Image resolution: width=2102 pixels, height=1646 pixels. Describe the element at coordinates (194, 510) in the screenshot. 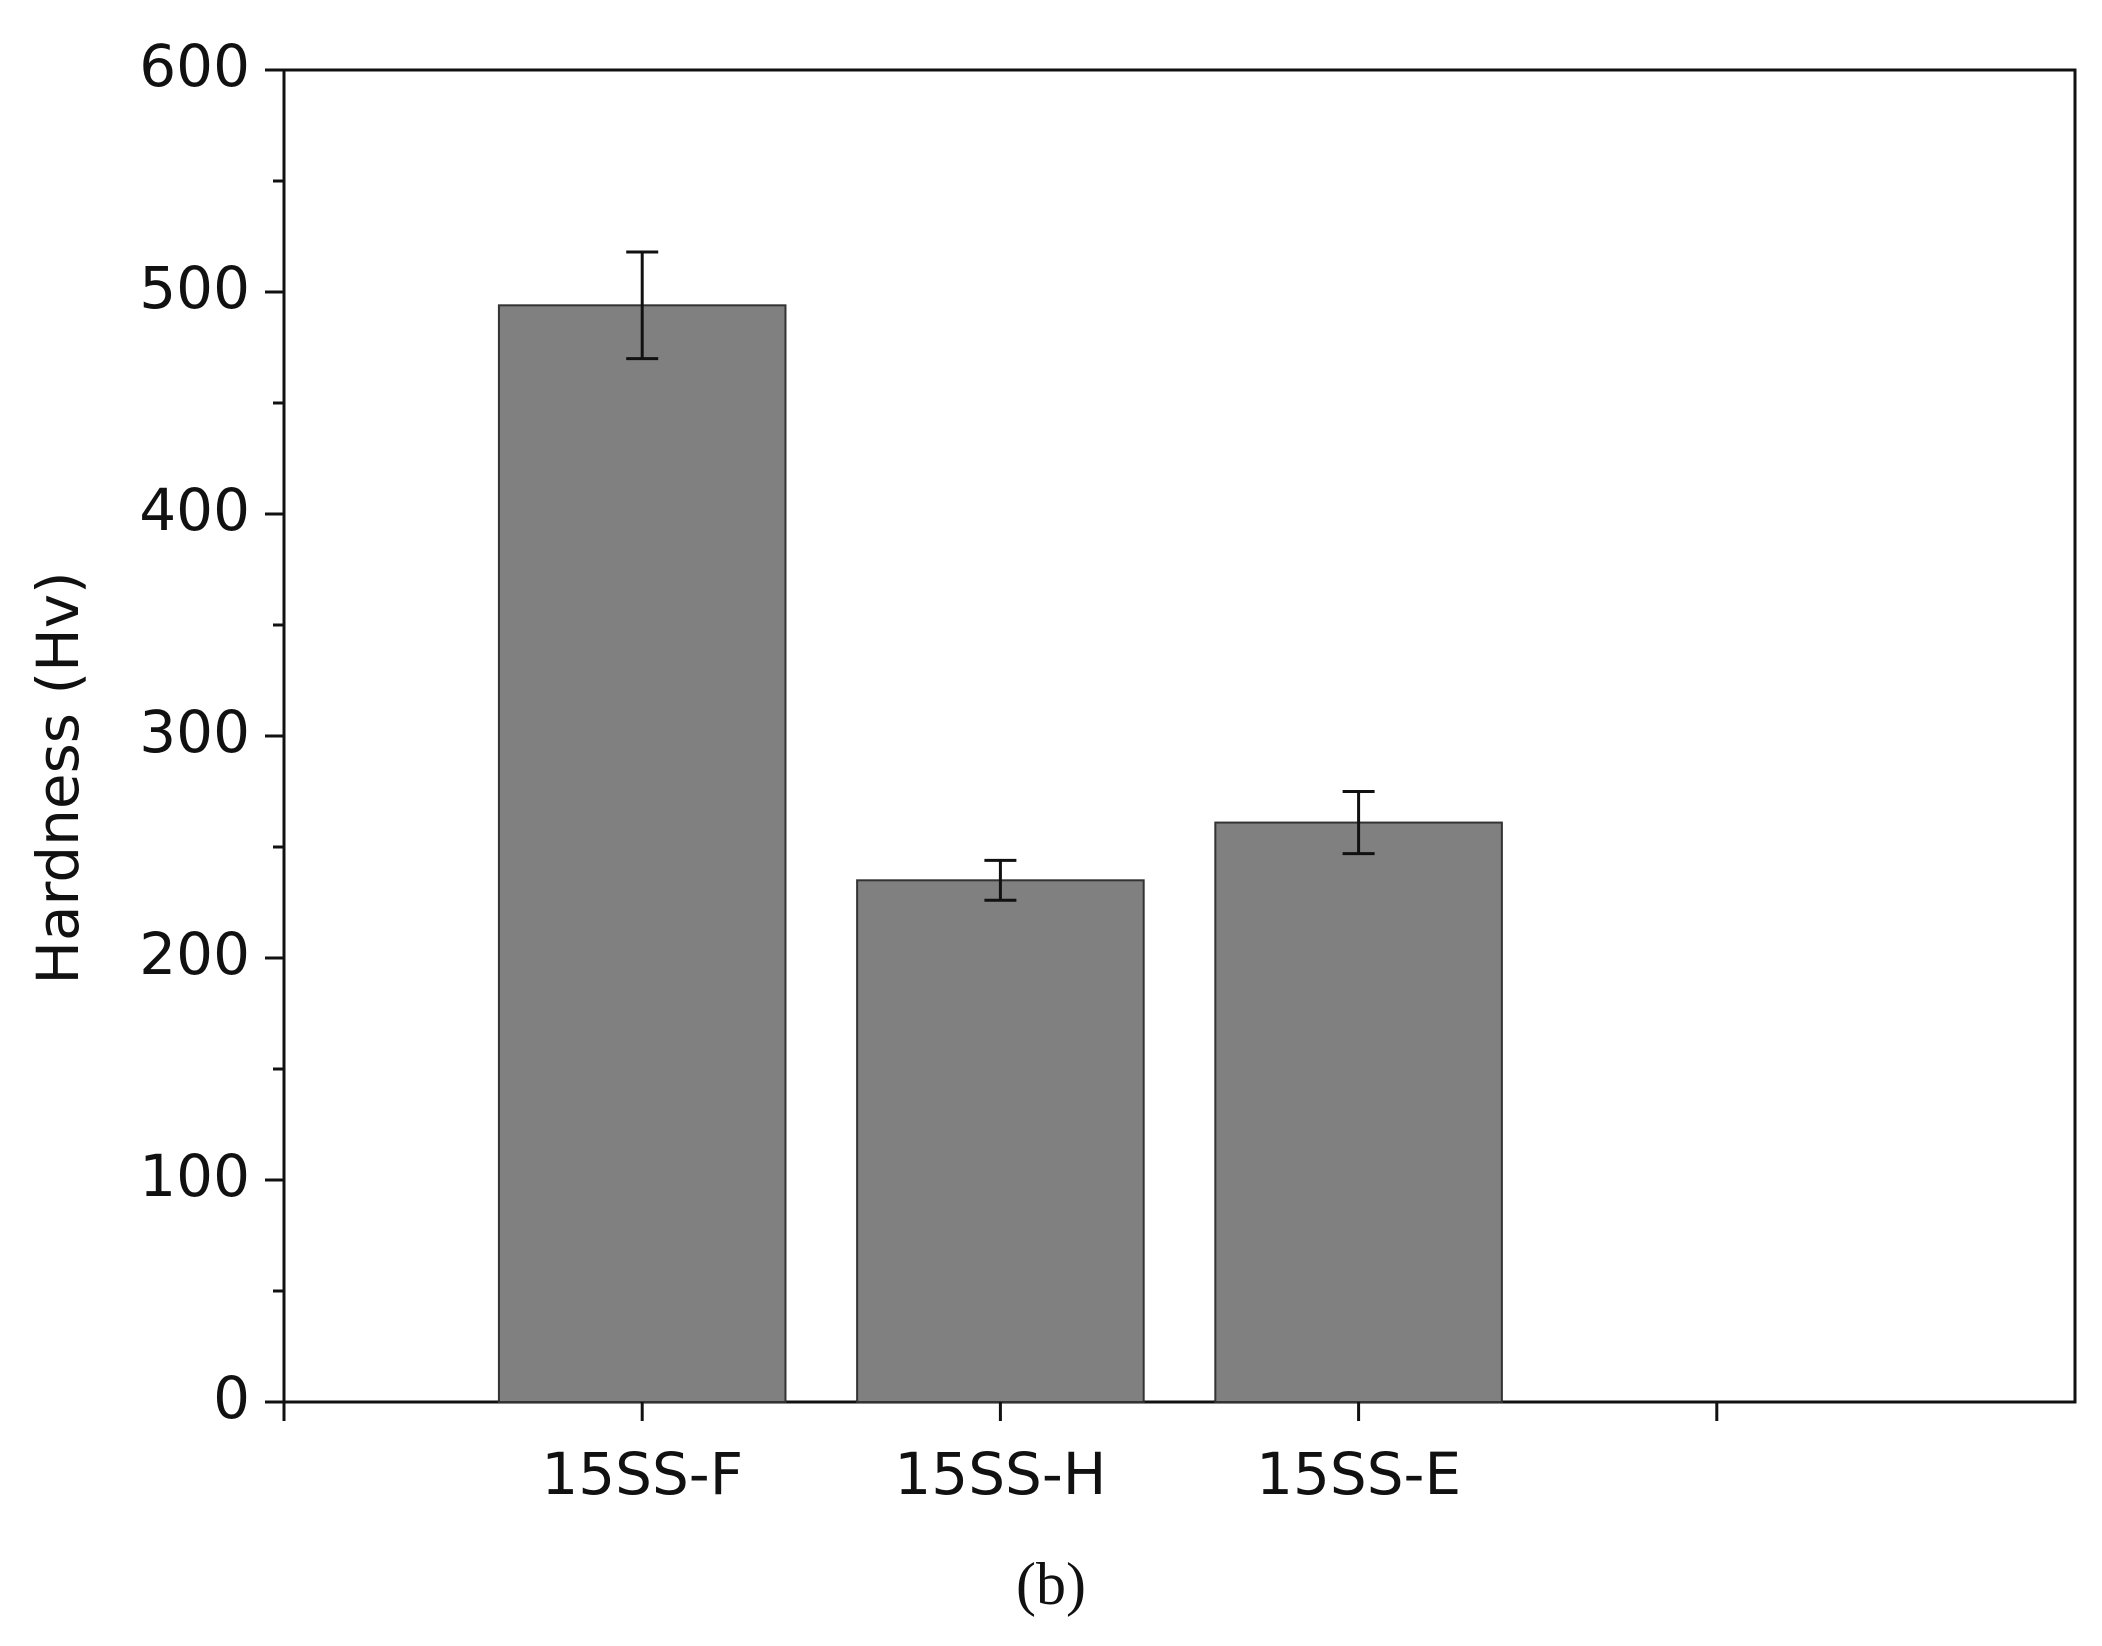

I see `y-tick-label: 400` at that location.